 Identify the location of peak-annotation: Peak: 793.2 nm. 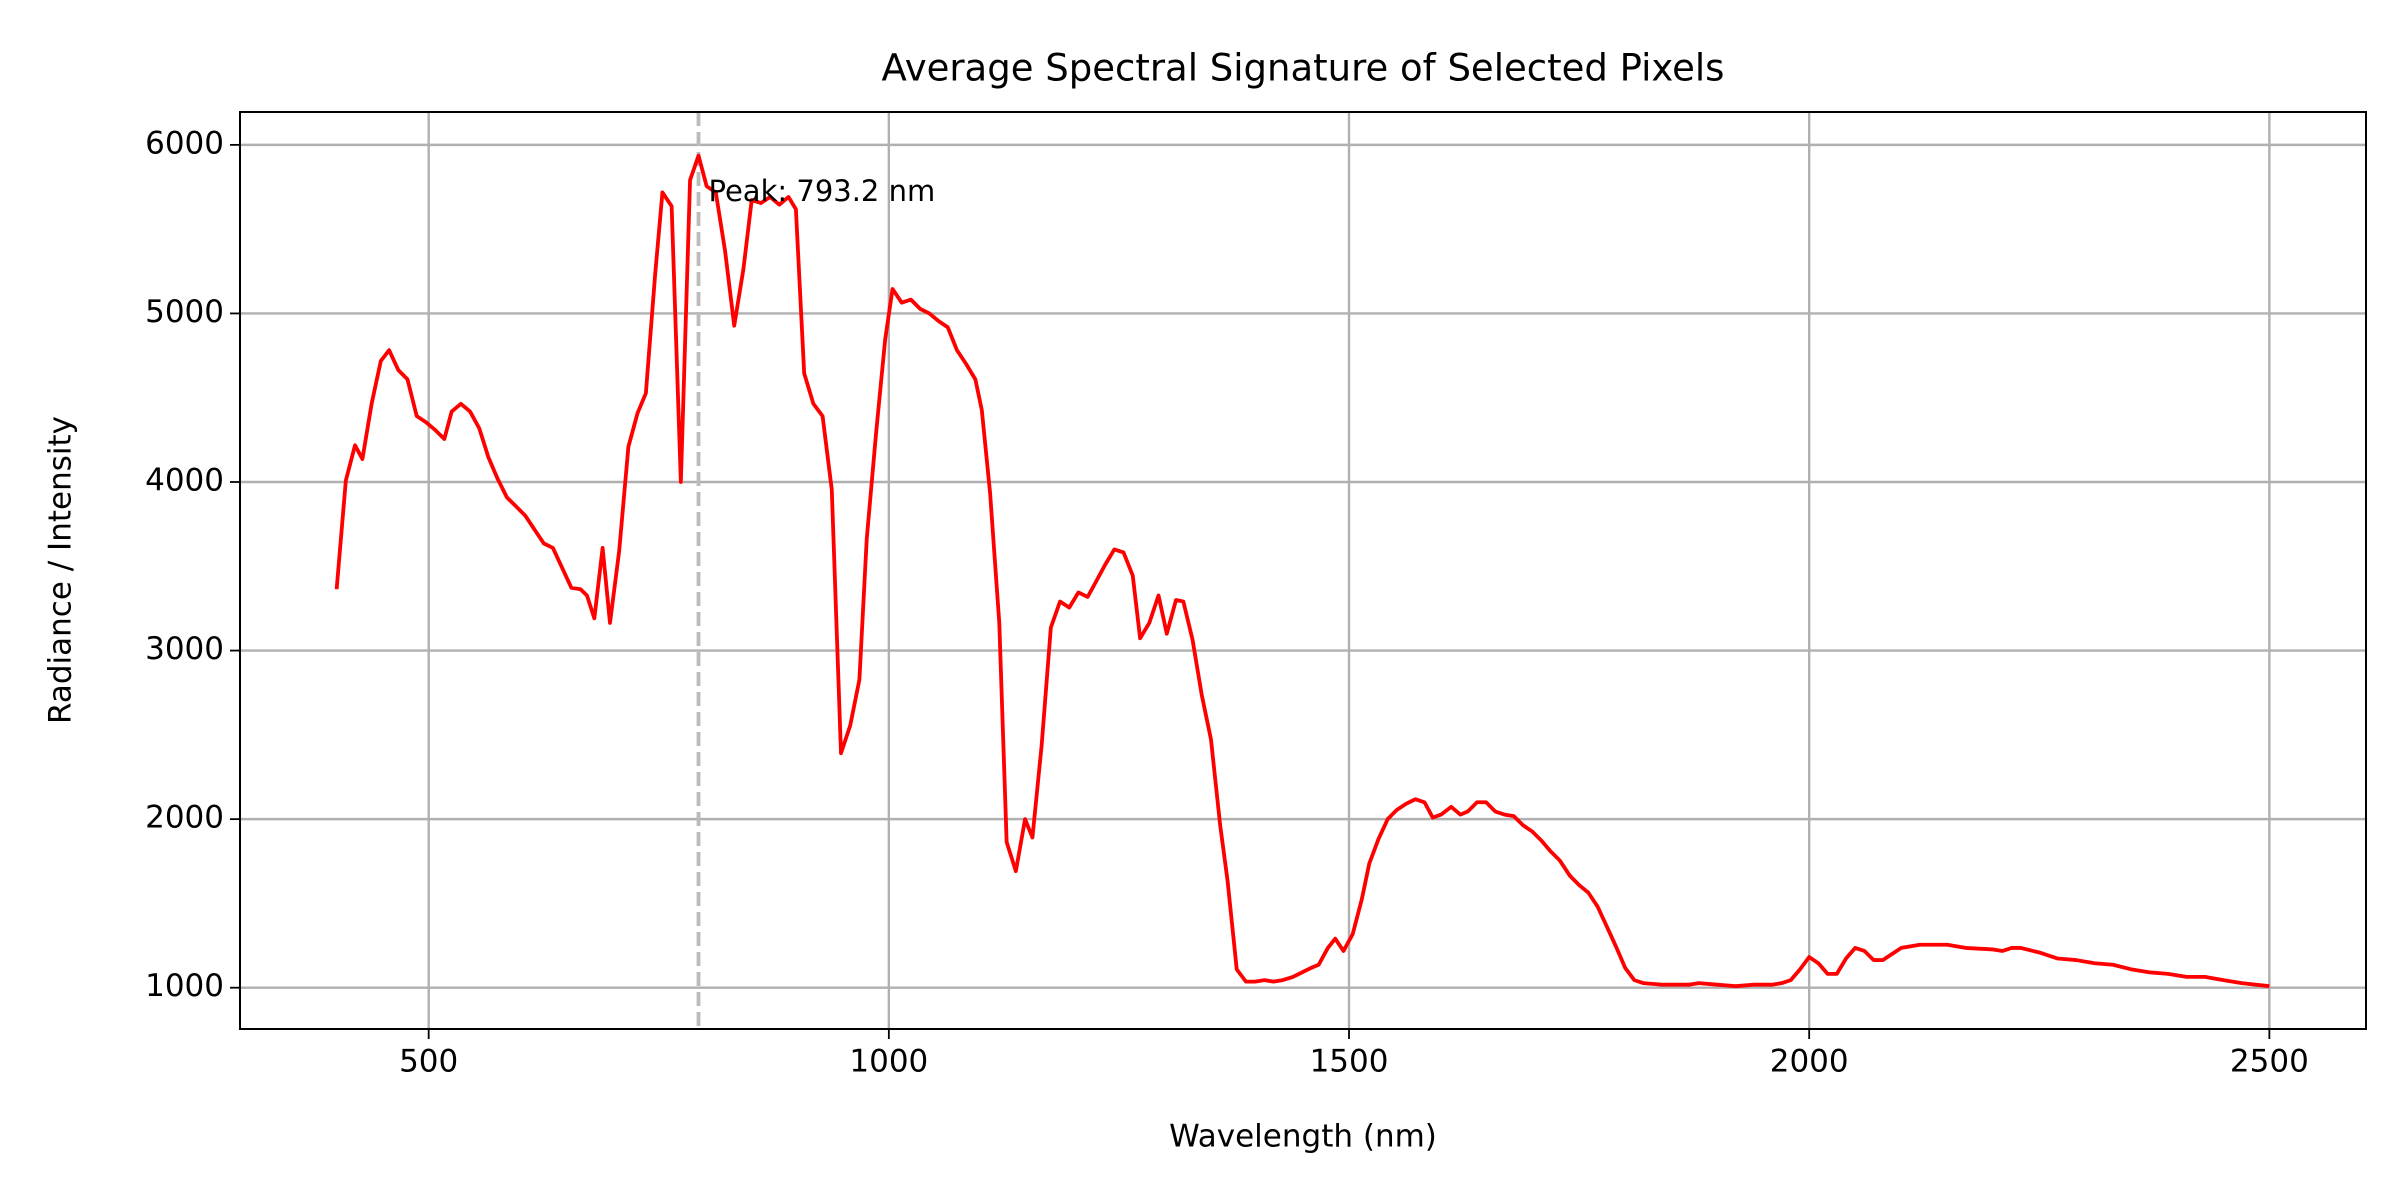
(822, 191).